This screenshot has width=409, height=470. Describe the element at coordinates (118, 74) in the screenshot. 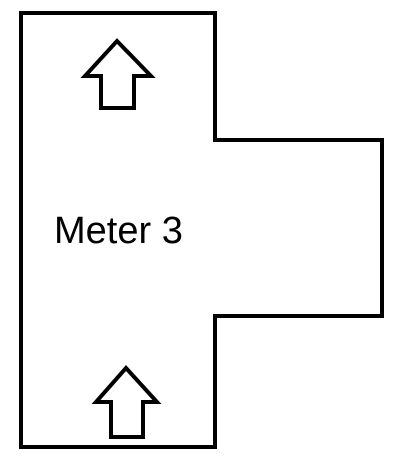

I see `up-arrow-top-icon` at that location.